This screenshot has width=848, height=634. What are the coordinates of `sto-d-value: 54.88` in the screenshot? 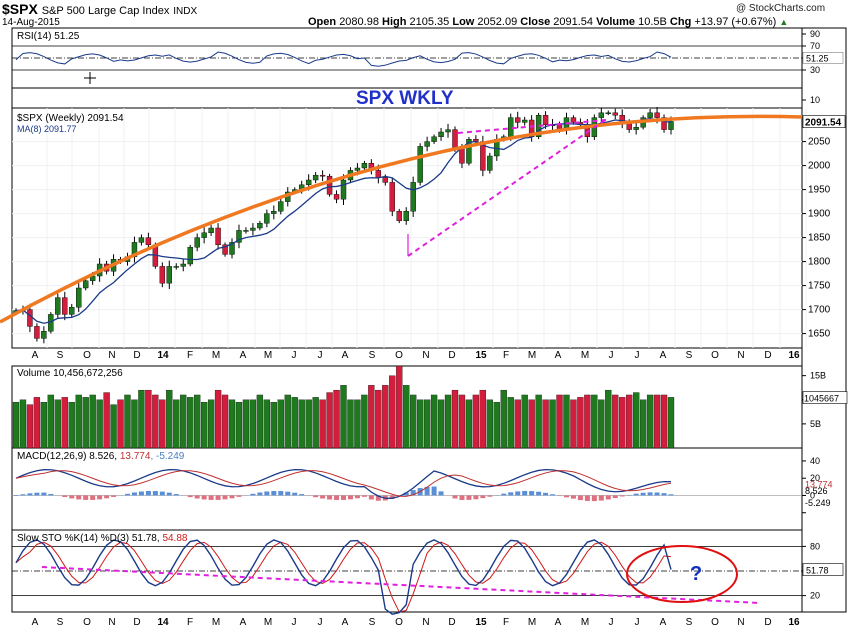 It's located at (174, 538).